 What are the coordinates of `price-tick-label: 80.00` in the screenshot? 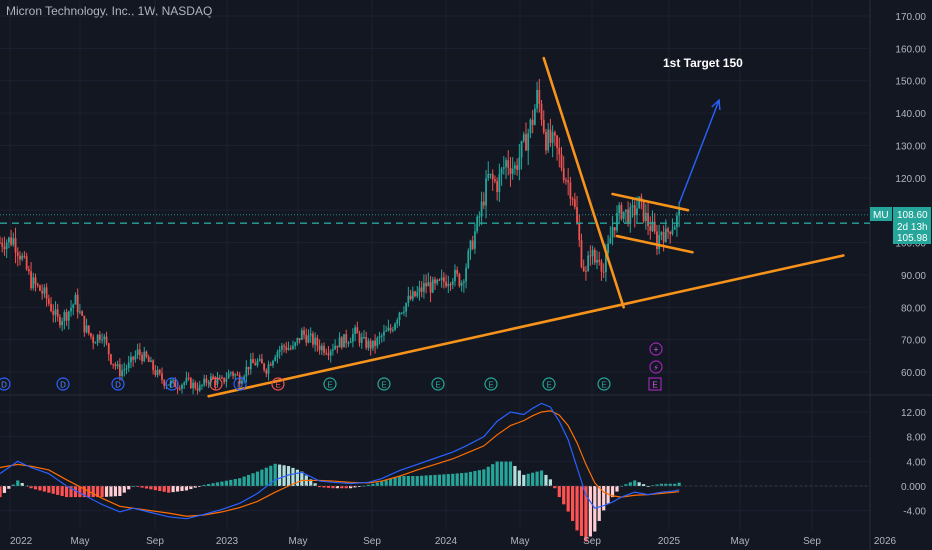 It's located at (913, 308).